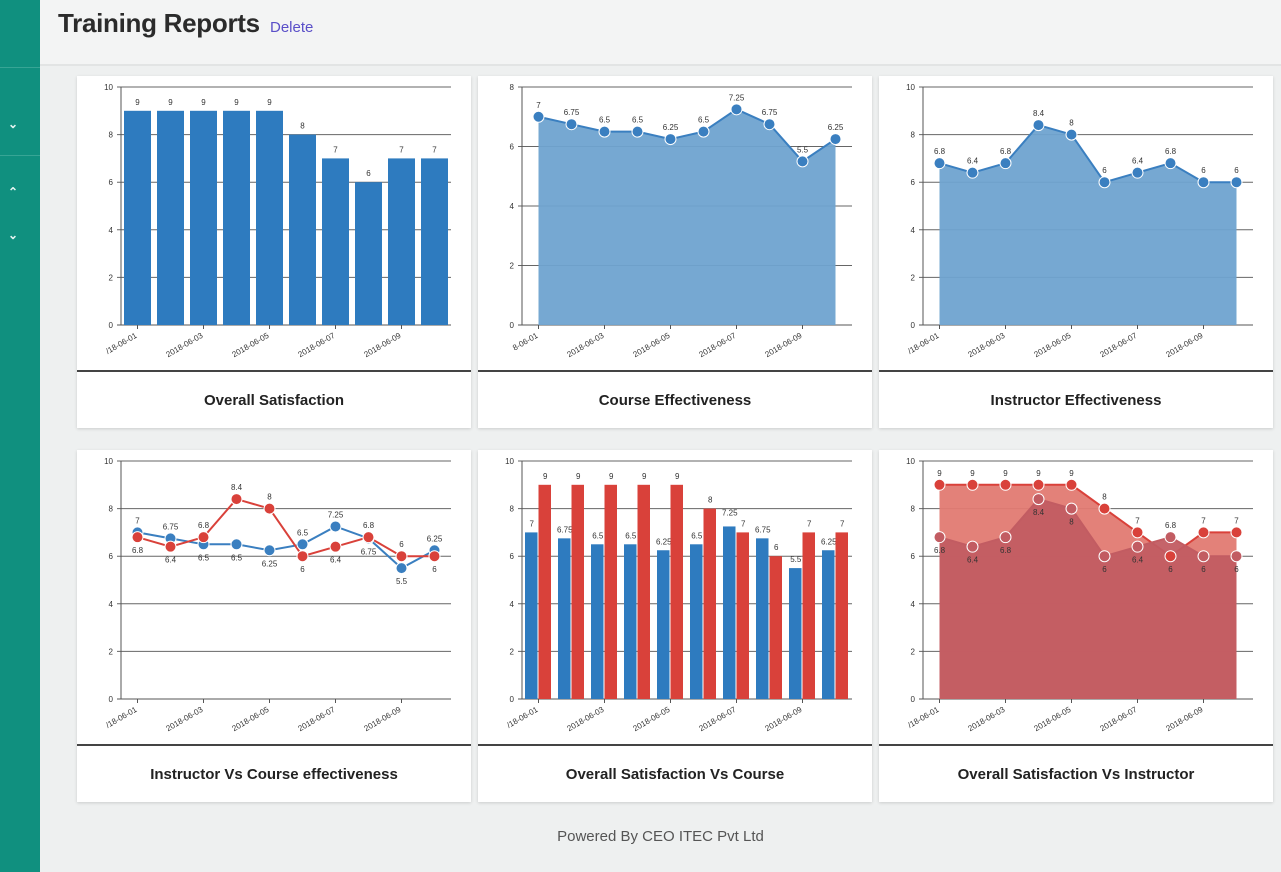  I want to click on sidebar-divider, so click(20, 67).